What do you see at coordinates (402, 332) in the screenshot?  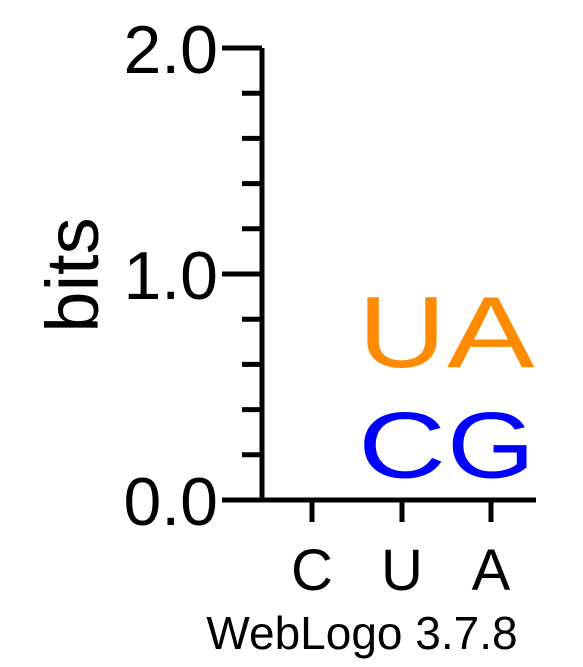 I see `logo-letter-U: U` at bounding box center [402, 332].